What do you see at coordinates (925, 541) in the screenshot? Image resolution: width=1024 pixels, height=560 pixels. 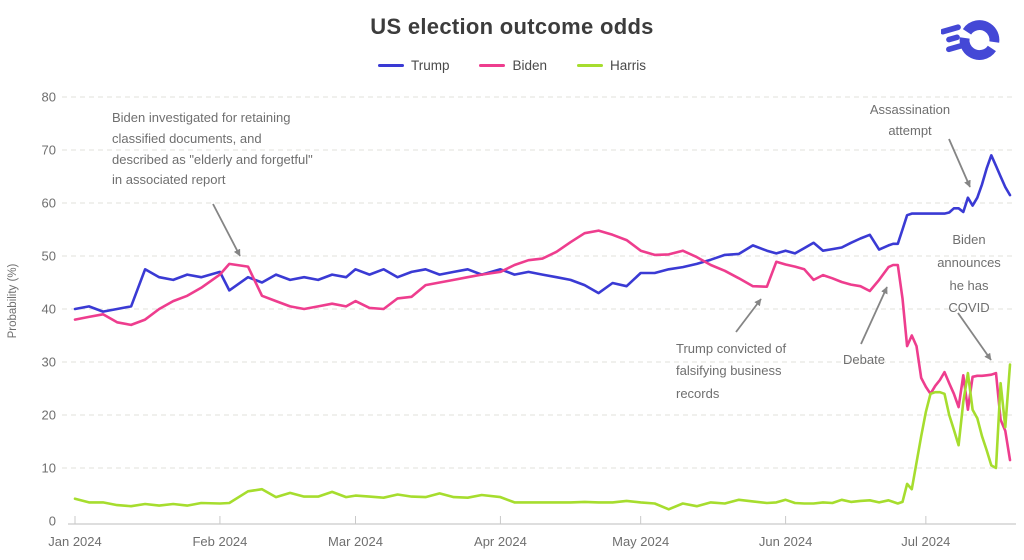 I see `svg-text: Jul 2024` at bounding box center [925, 541].